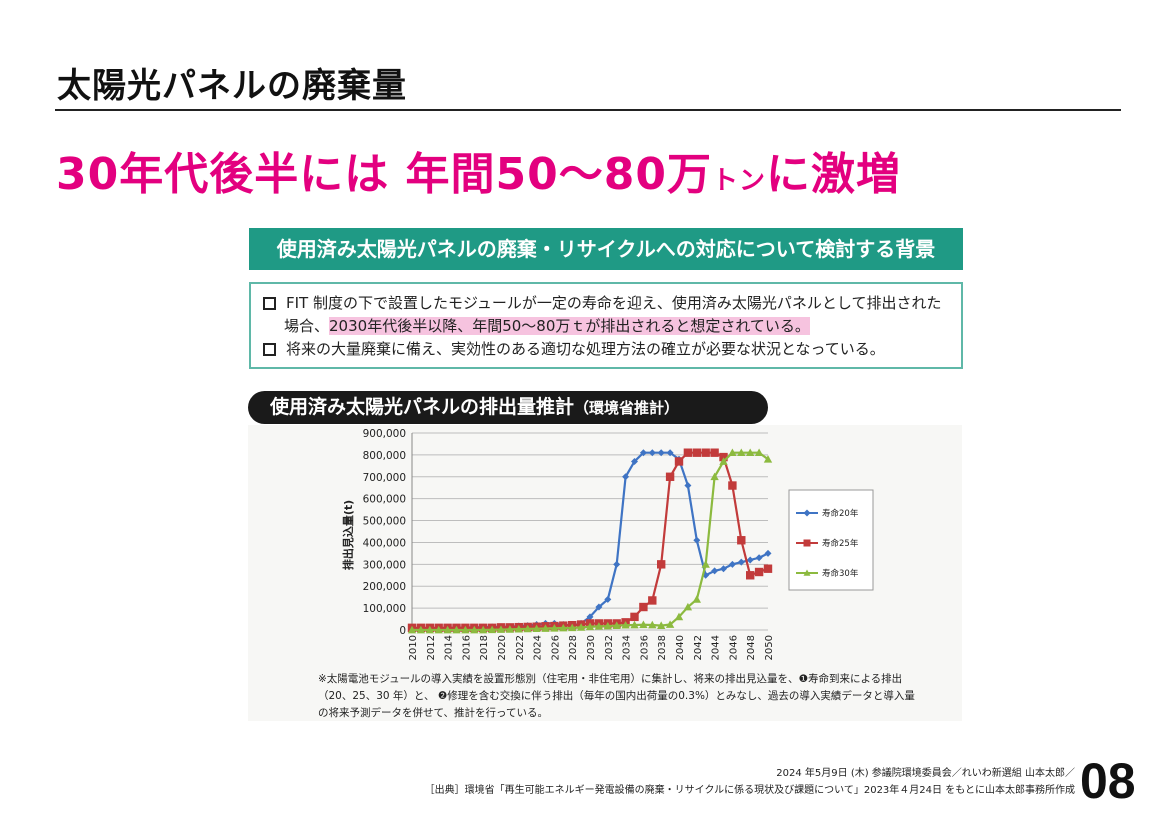  What do you see at coordinates (574, 348) in the screenshot?
I see `bullet-2: 将来の大量廃棄に備え、実効性のある適切な処理方法の確立が必要な状況となっている。` at bounding box center [574, 348].